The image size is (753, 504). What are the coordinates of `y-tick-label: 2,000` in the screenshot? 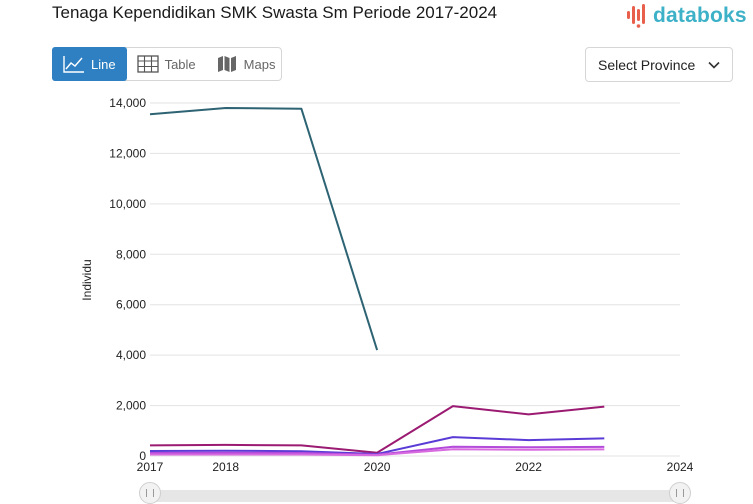 It's located at (131, 406).